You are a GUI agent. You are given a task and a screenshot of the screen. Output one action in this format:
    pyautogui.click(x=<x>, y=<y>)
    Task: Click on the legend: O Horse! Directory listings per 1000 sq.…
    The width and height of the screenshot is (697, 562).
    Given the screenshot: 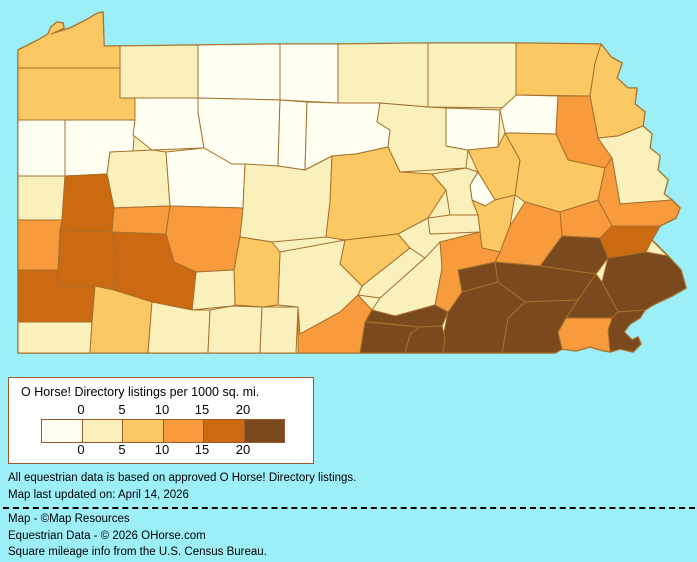 What is the action you would take?
    pyautogui.click(x=161, y=420)
    